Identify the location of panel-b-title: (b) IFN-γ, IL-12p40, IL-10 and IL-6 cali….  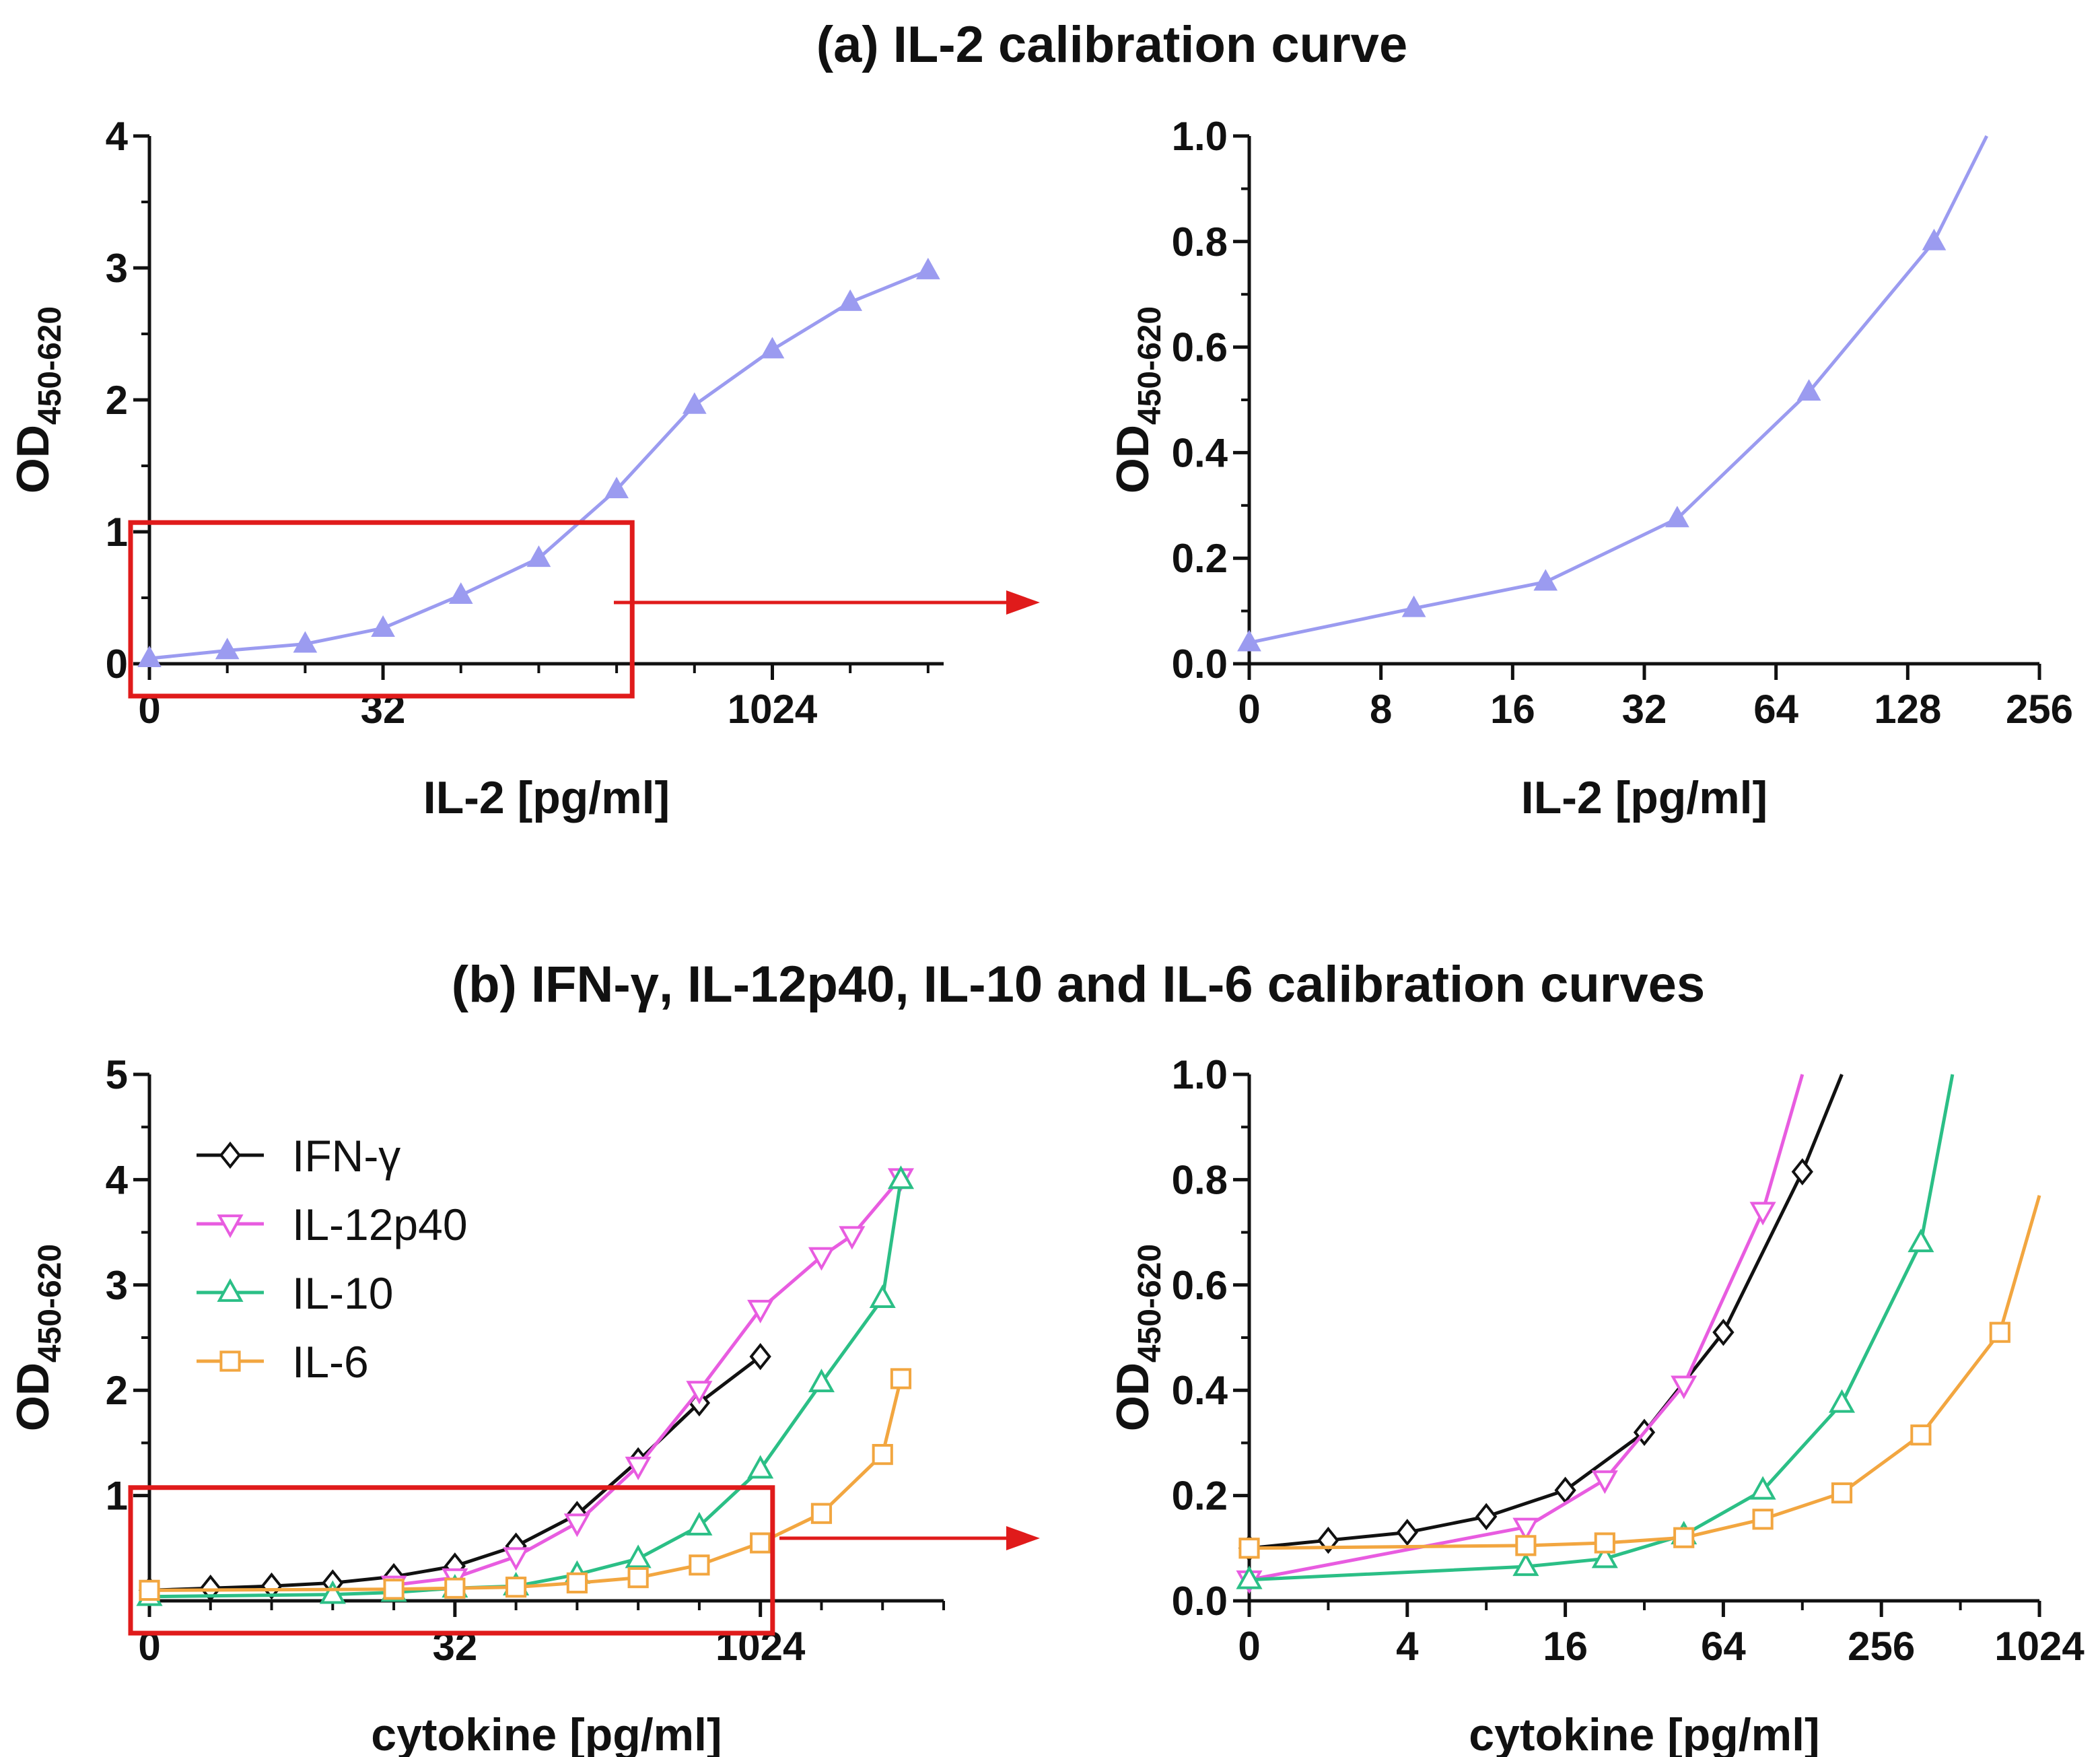
(1078, 984).